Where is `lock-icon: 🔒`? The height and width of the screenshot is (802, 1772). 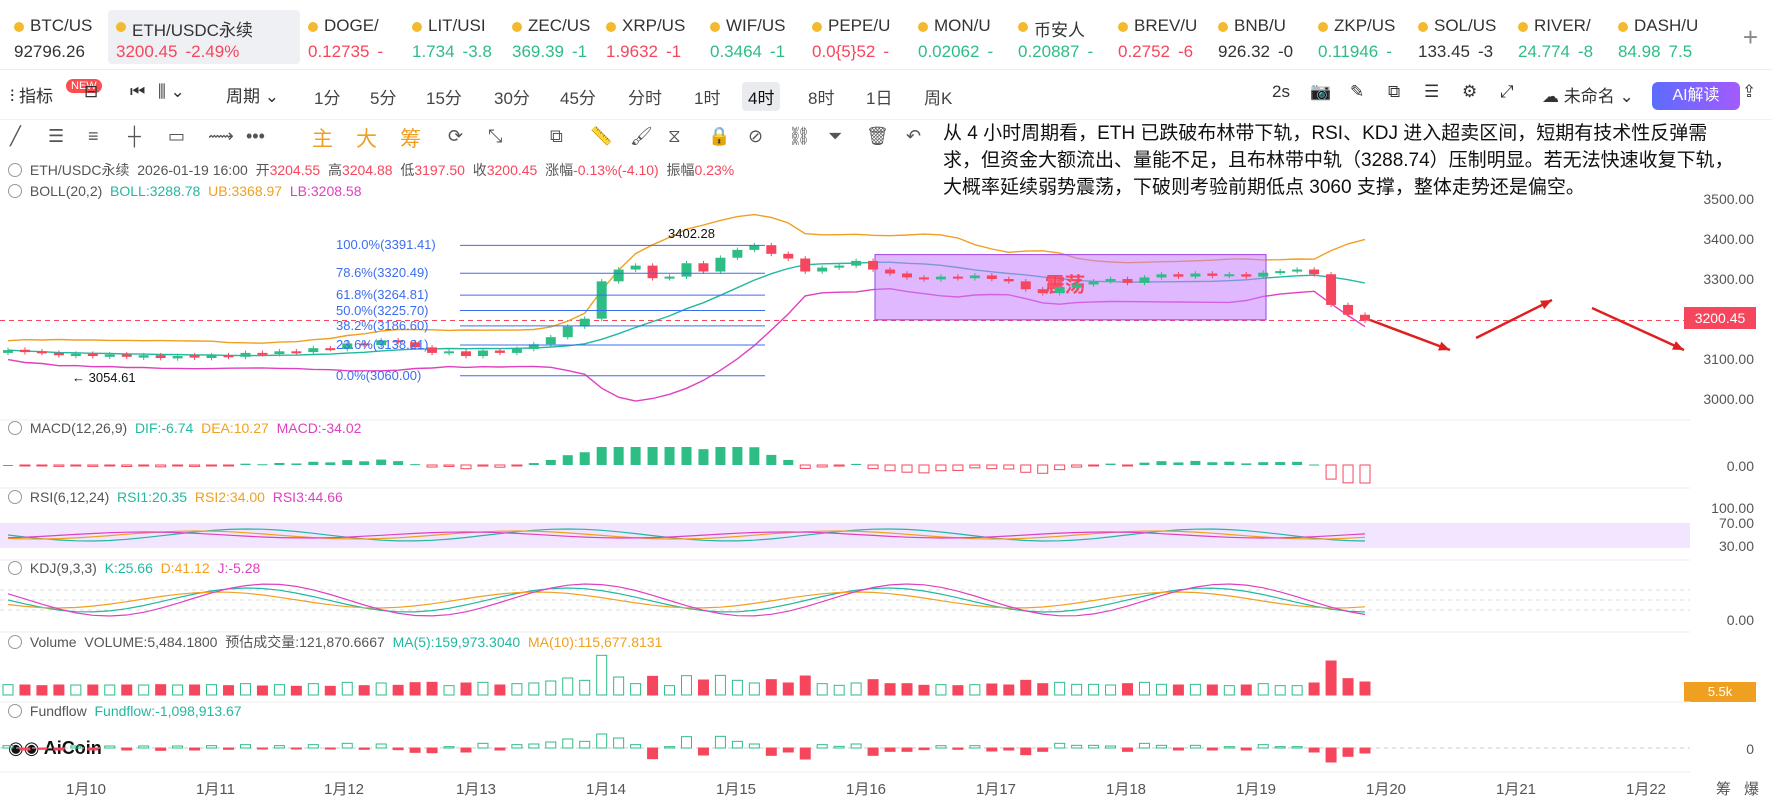
lock-icon: 🔒 is located at coordinates (719, 136).